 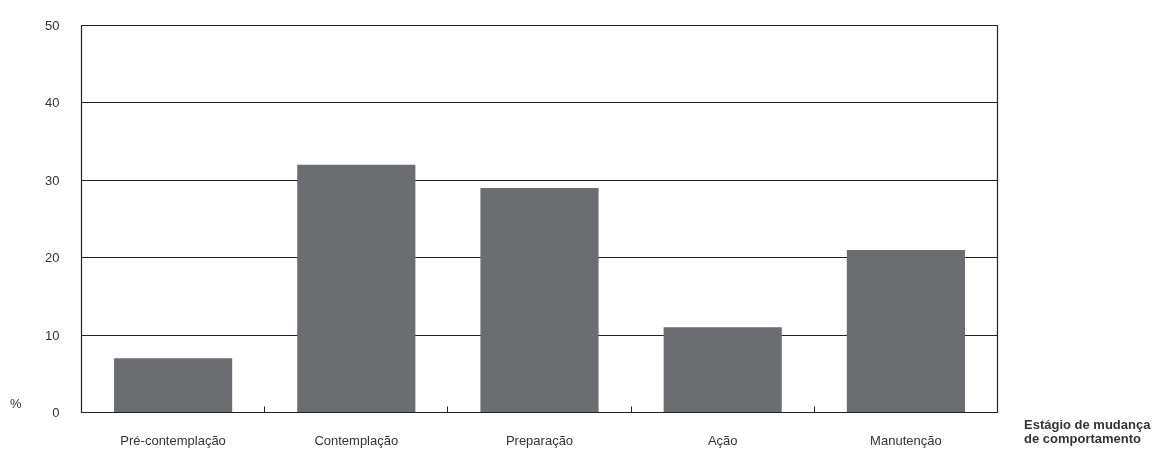 What do you see at coordinates (52, 103) in the screenshot?
I see `y-tick-label: 40` at bounding box center [52, 103].